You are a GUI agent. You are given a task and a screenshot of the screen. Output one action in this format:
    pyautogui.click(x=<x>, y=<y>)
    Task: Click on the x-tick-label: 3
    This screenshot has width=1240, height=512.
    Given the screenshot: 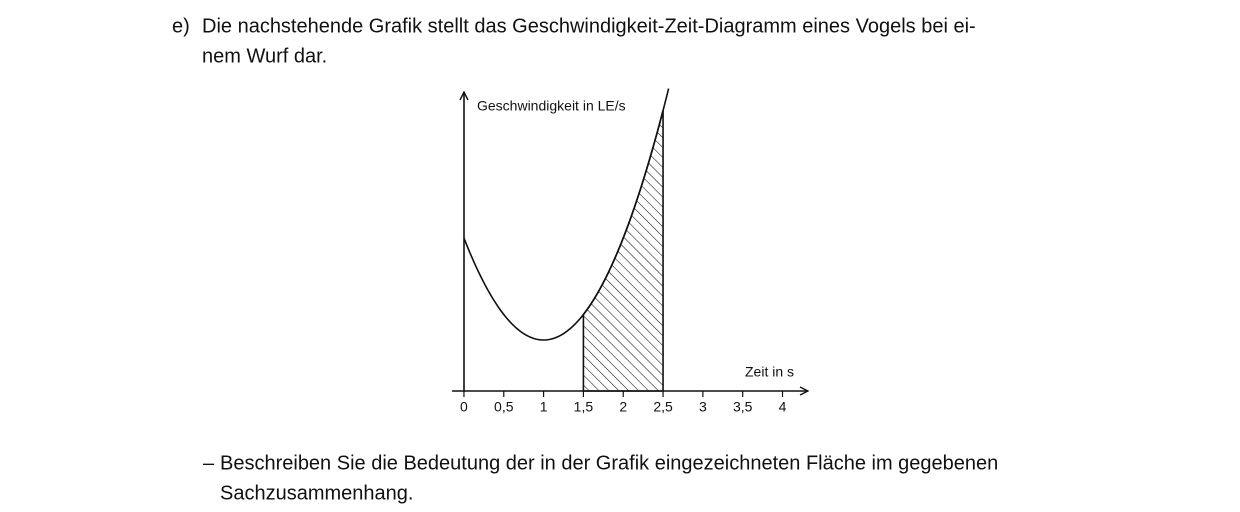 What is the action you would take?
    pyautogui.click(x=703, y=407)
    